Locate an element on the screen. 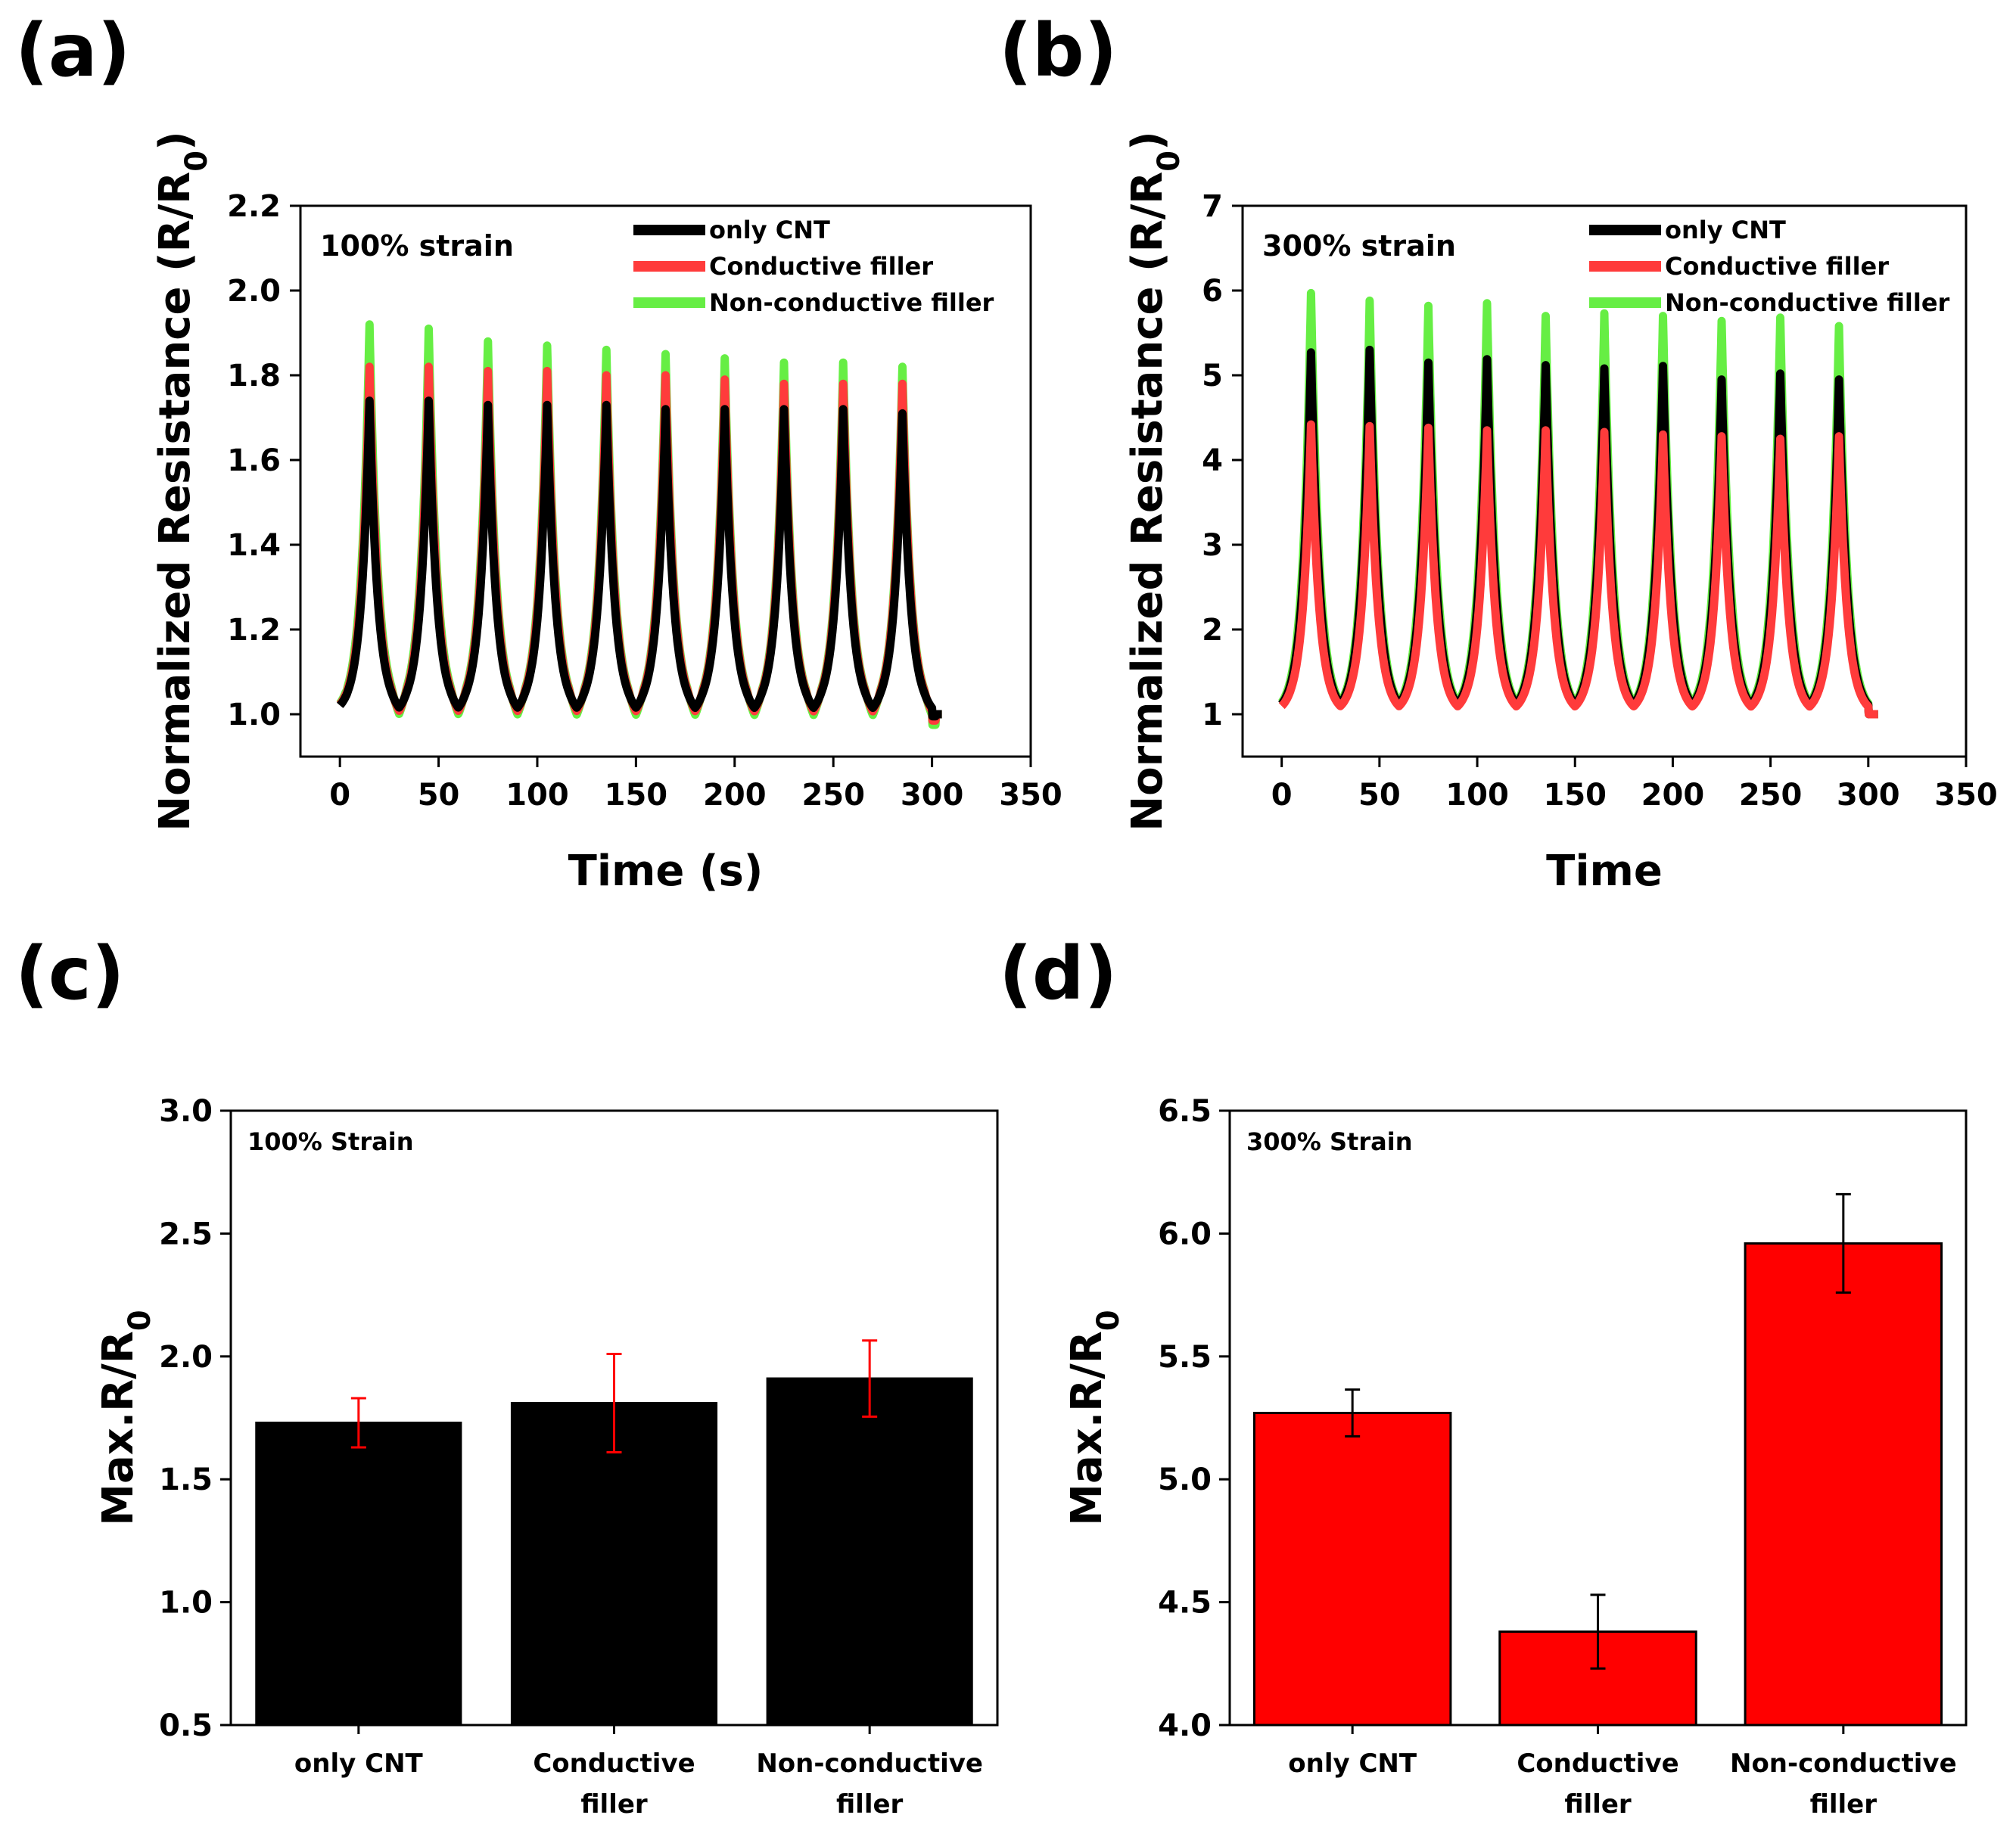 The height and width of the screenshot is (1834, 2016). plot-frame-a is located at coordinates (665, 481).